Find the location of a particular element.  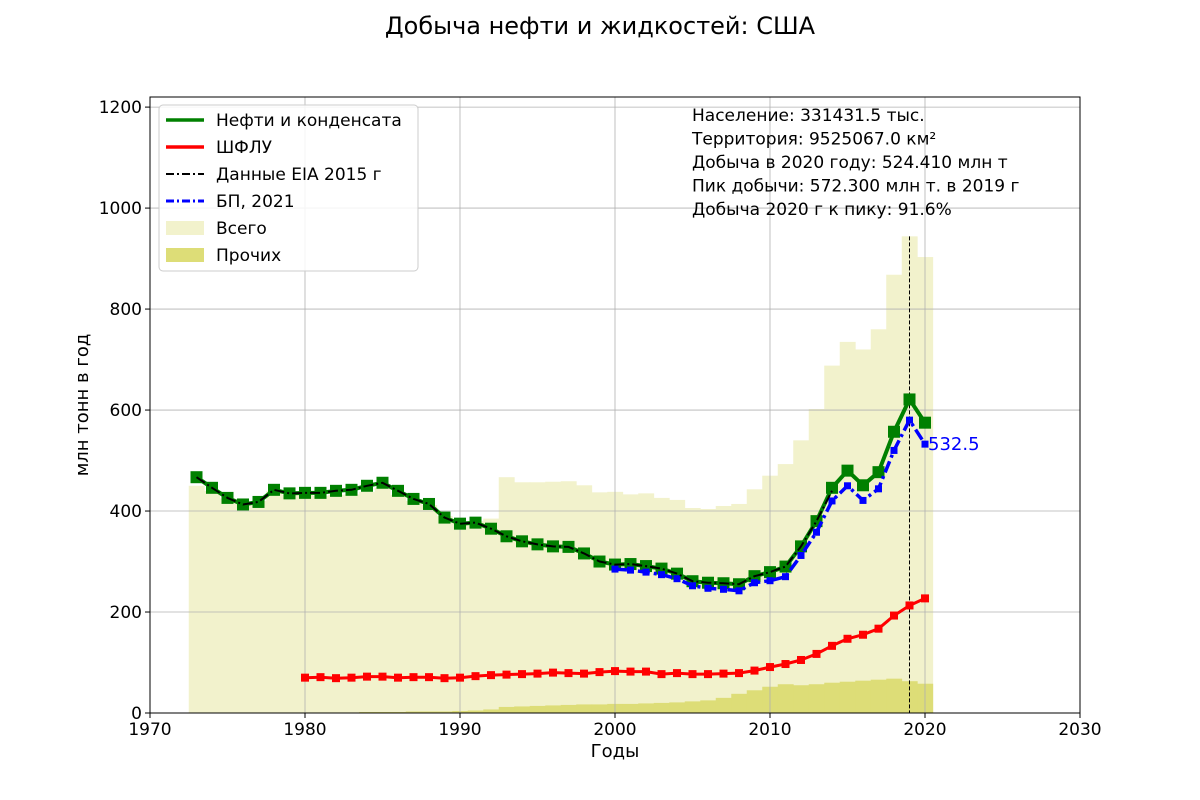

bar-other-1995 is located at coordinates (537, 709).